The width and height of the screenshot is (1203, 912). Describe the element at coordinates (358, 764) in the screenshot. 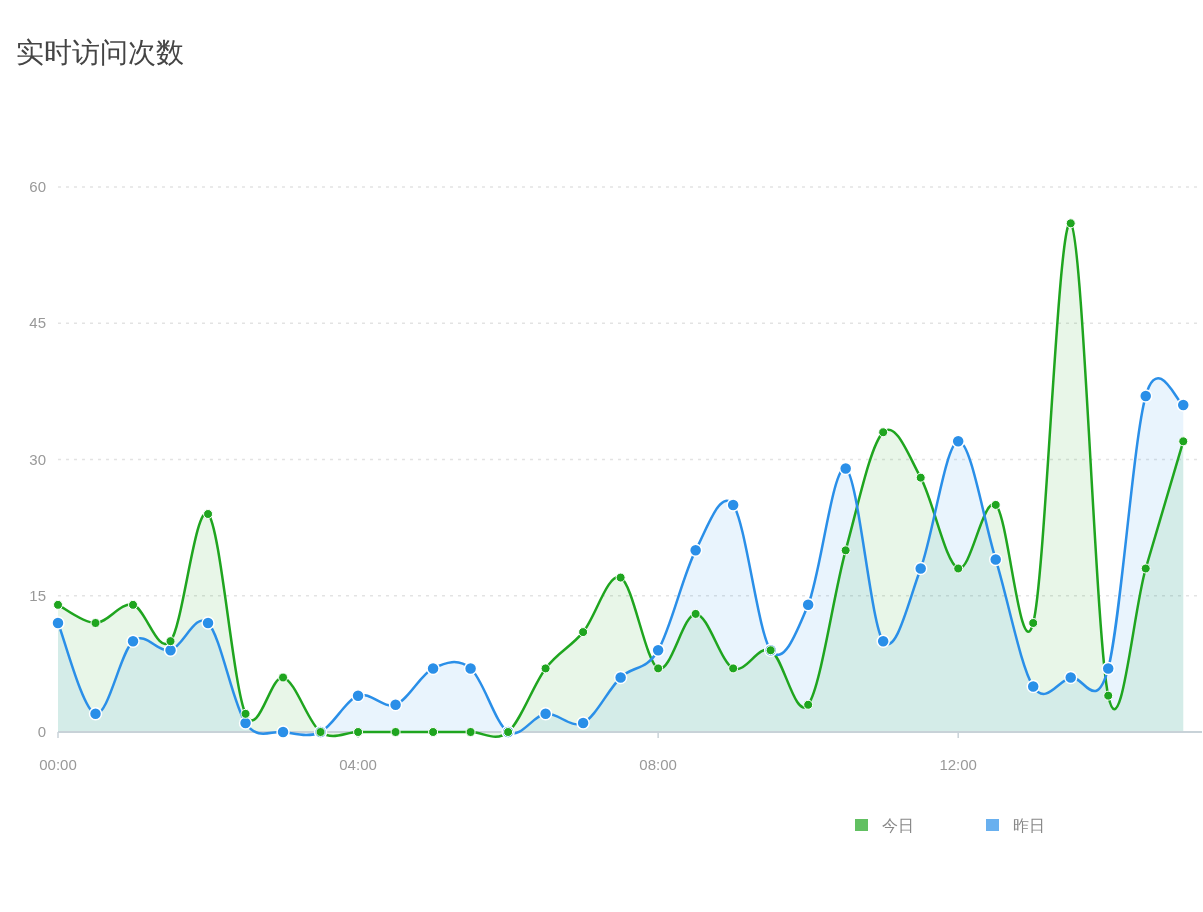

I see `x-tick-label: 04:00` at that location.